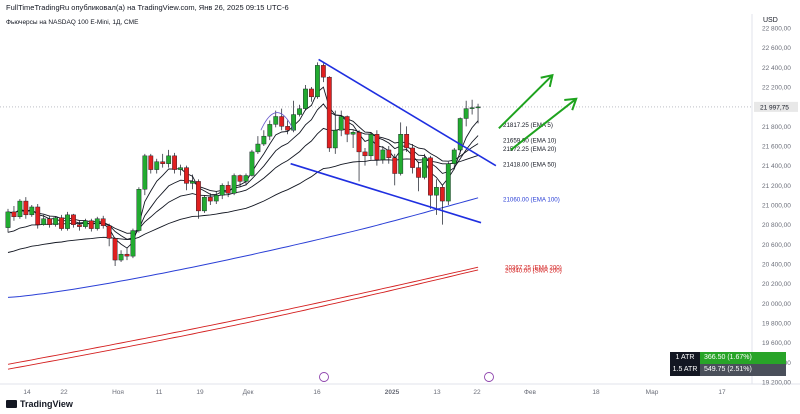  What do you see at coordinates (743, 370) in the screenshot?
I see `atr-value-2: 549.75 (2.51%)` at bounding box center [743, 370].